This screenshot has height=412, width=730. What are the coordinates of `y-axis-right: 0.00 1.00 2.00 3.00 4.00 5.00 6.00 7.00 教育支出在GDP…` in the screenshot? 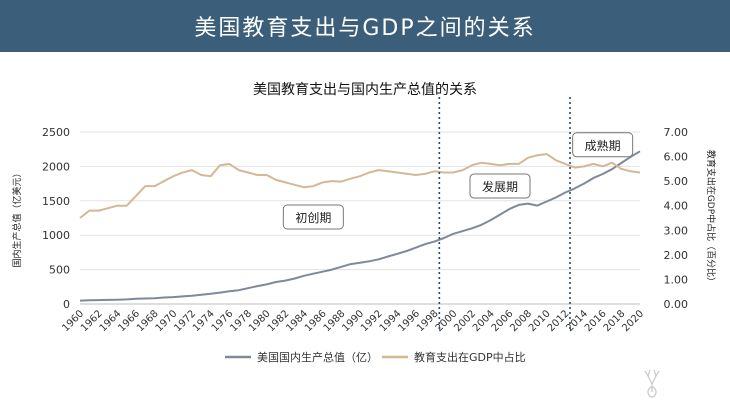 It's located at (691, 218).